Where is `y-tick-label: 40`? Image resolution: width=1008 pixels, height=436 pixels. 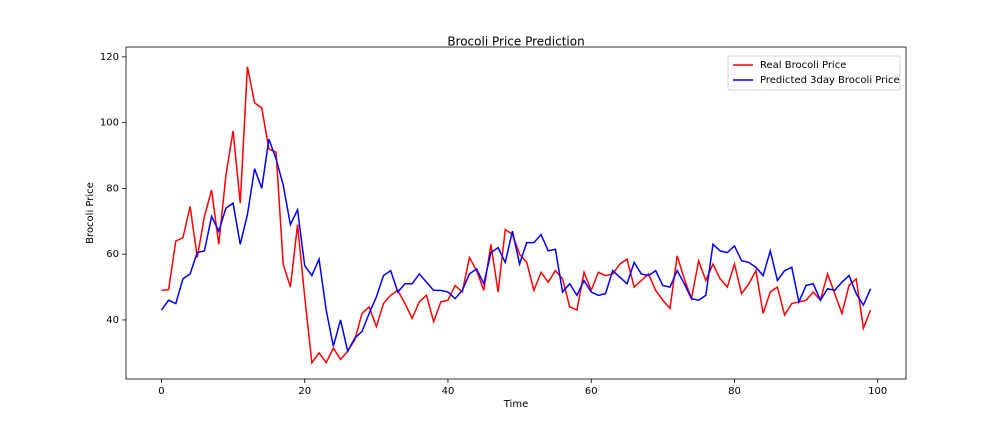 y-tick-label: 40 is located at coordinates (112, 320).